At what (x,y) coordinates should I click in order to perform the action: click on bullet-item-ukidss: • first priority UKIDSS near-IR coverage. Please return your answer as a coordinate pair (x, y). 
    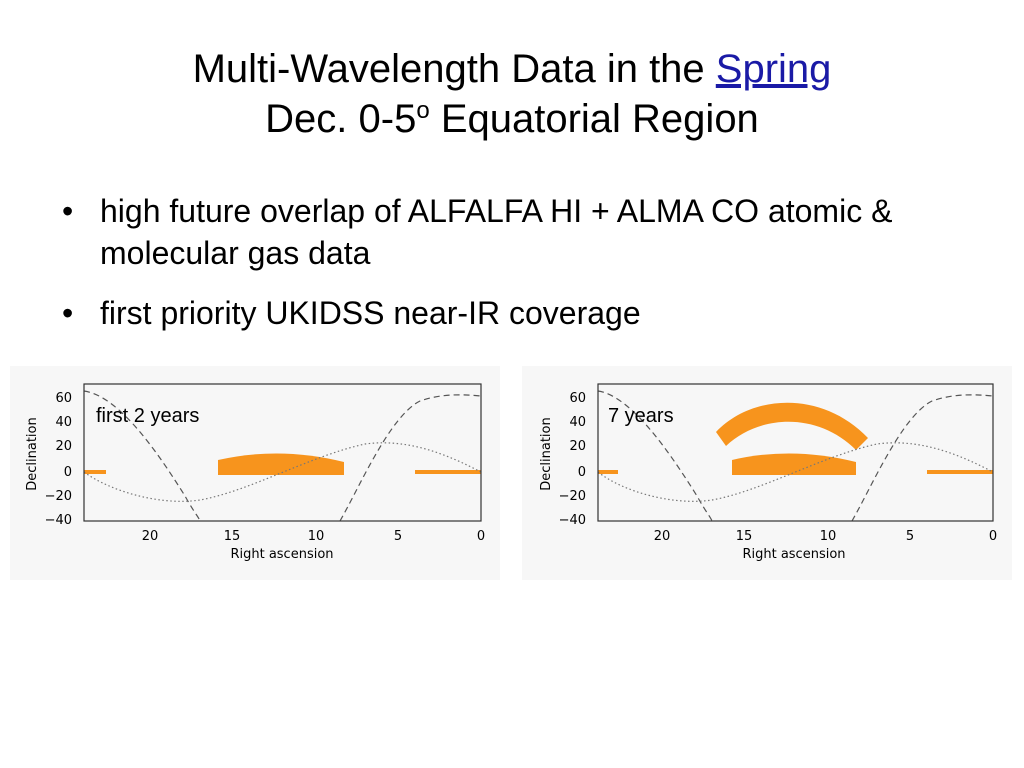
    Looking at the image, I should click on (512, 313).